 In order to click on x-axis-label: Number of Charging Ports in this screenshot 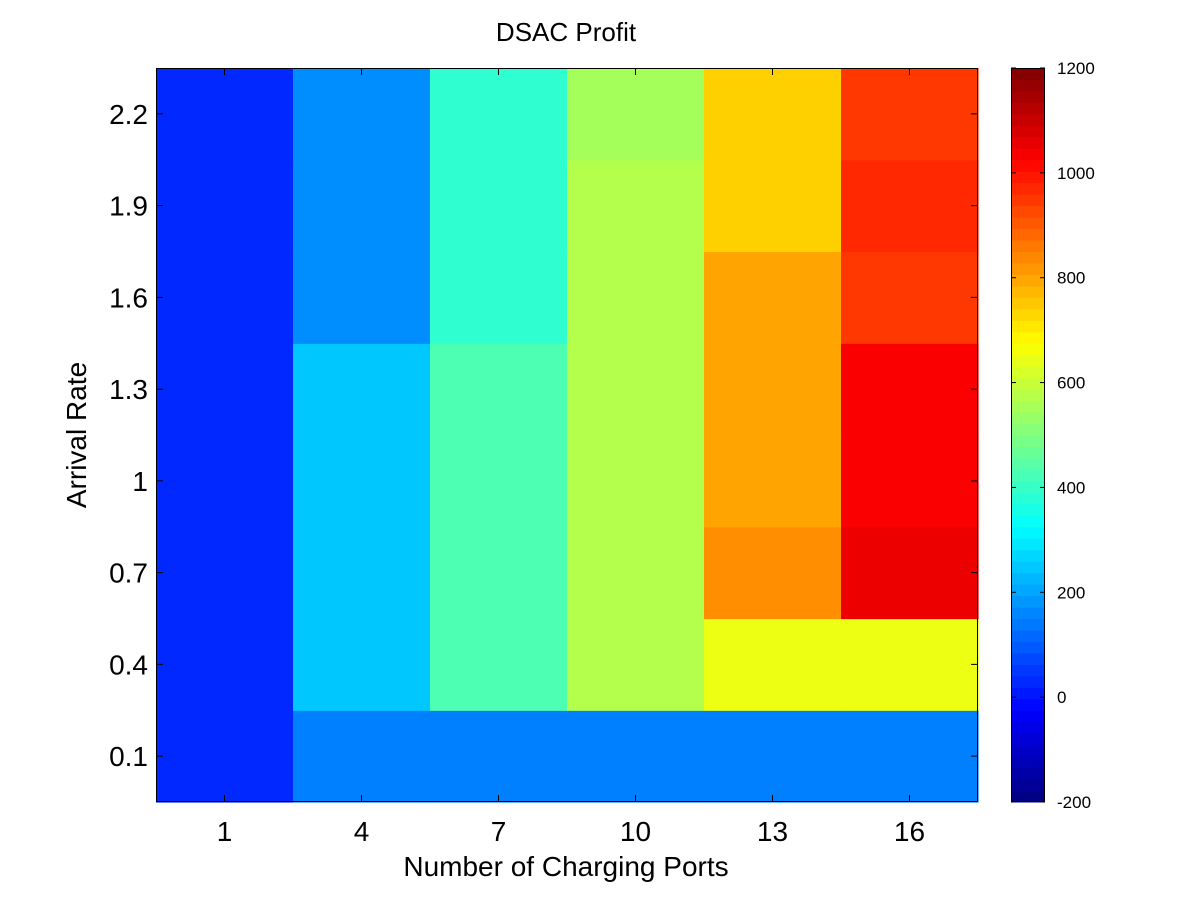, I will do `click(565, 866)`.